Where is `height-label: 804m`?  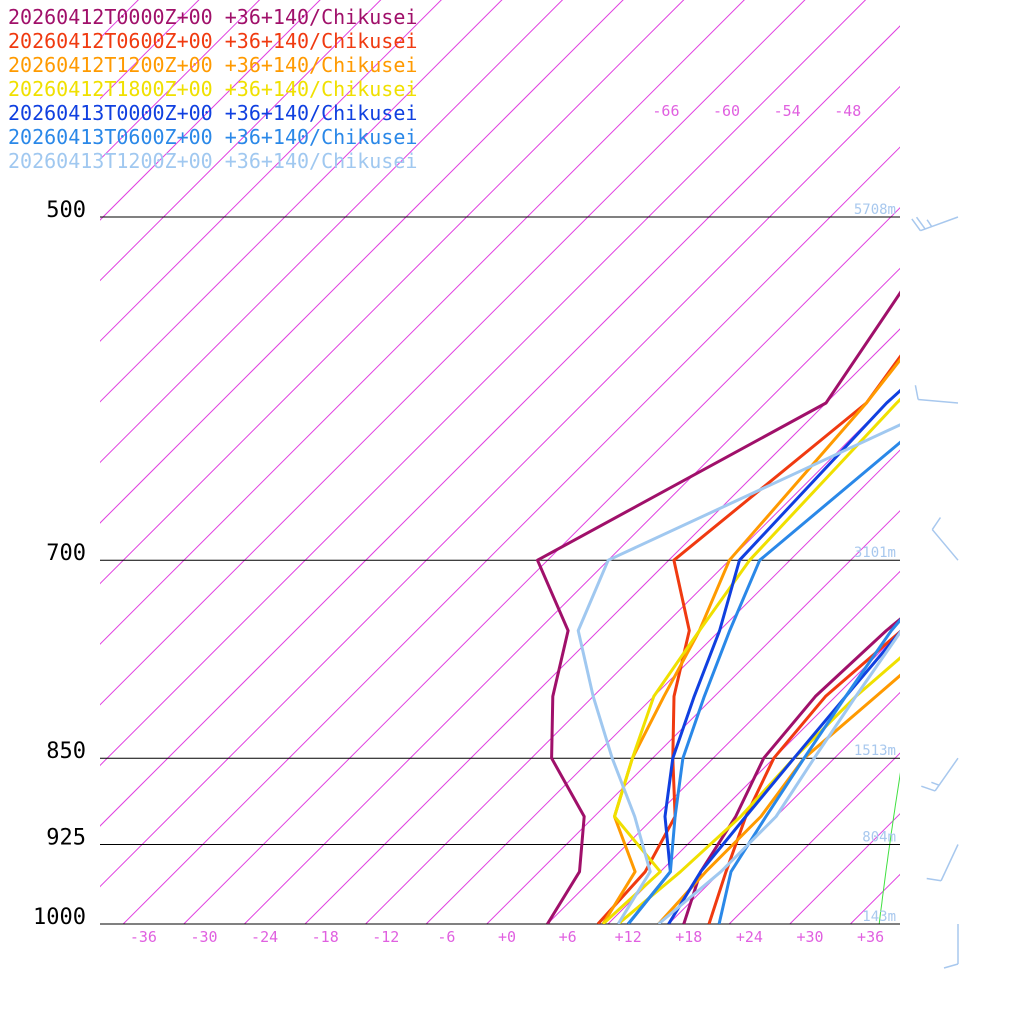 height-label: 804m is located at coordinates (879, 837).